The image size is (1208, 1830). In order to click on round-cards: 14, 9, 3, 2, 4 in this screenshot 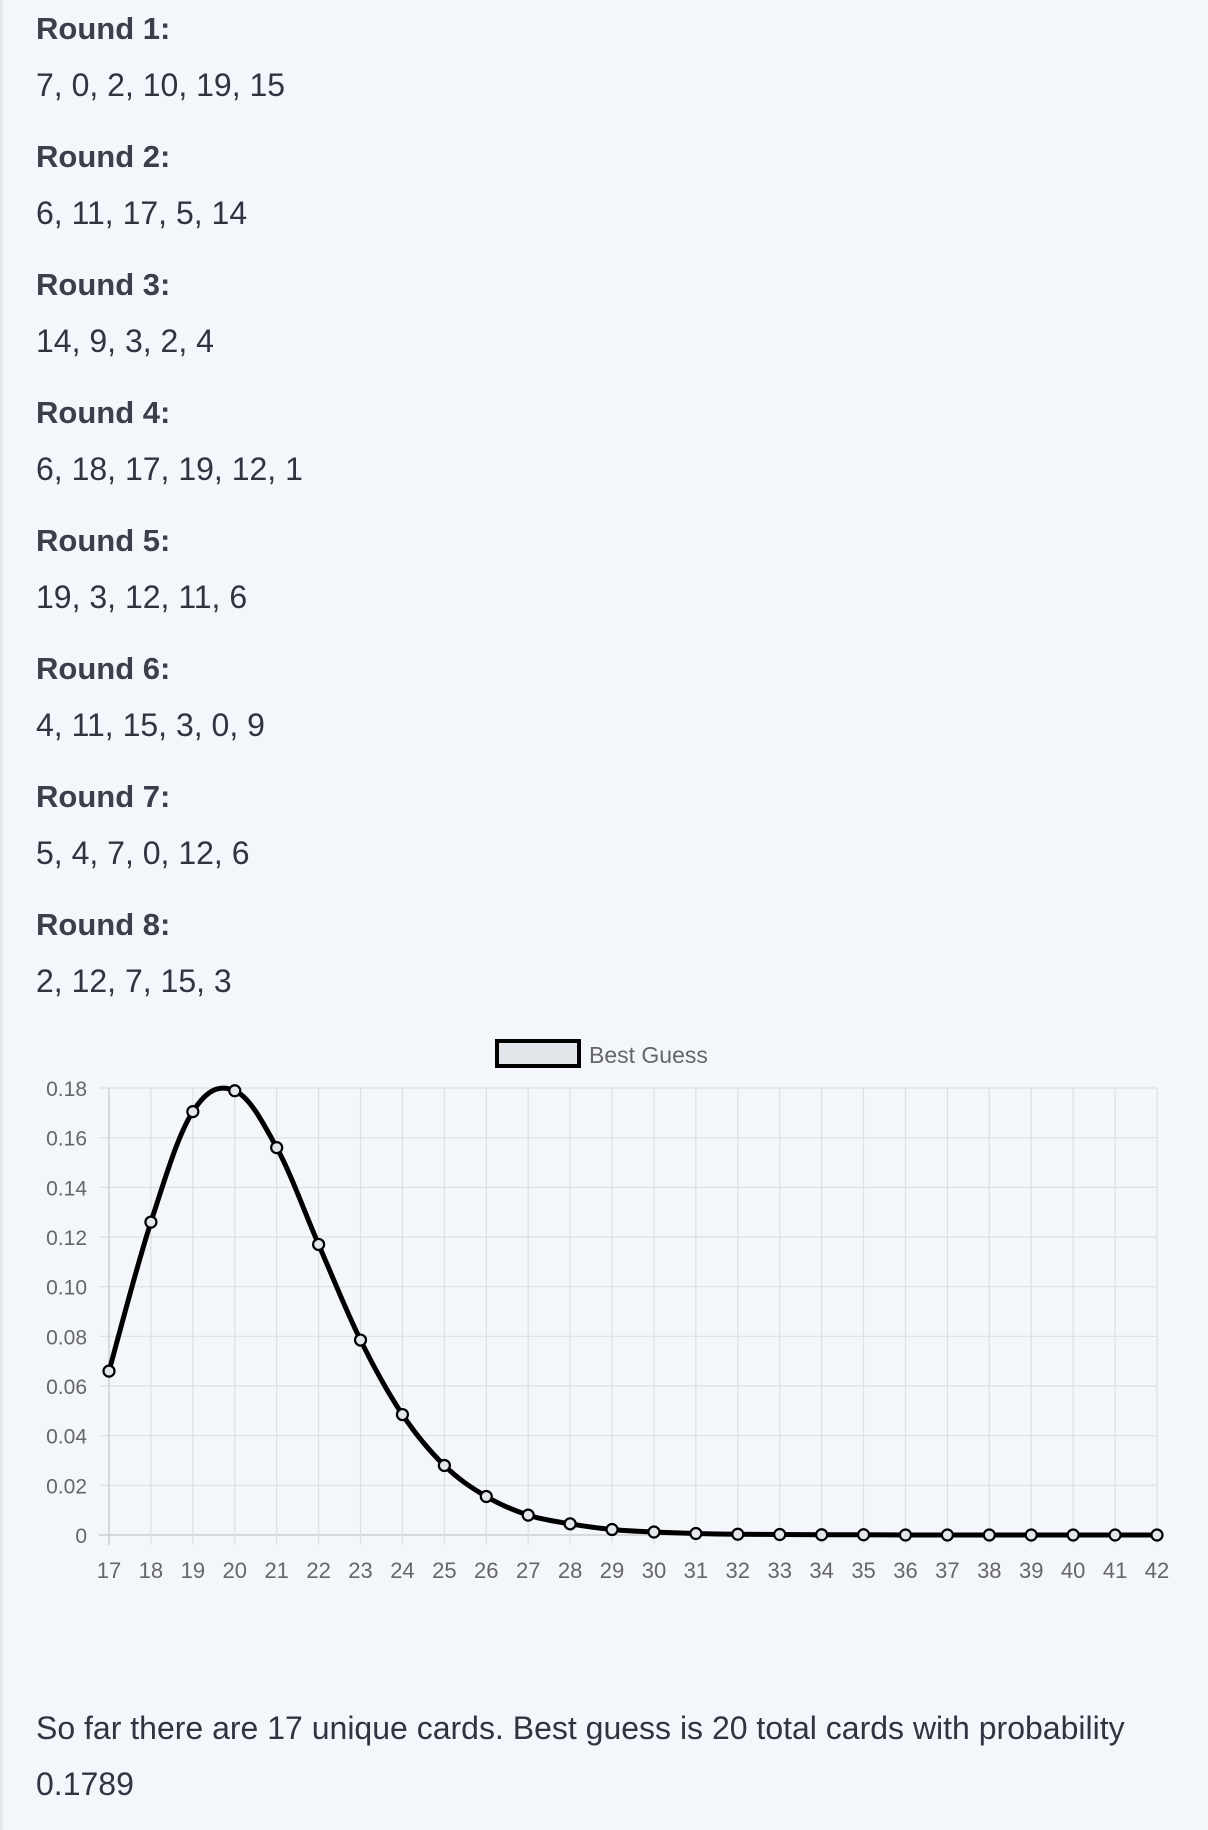, I will do `click(125, 341)`.